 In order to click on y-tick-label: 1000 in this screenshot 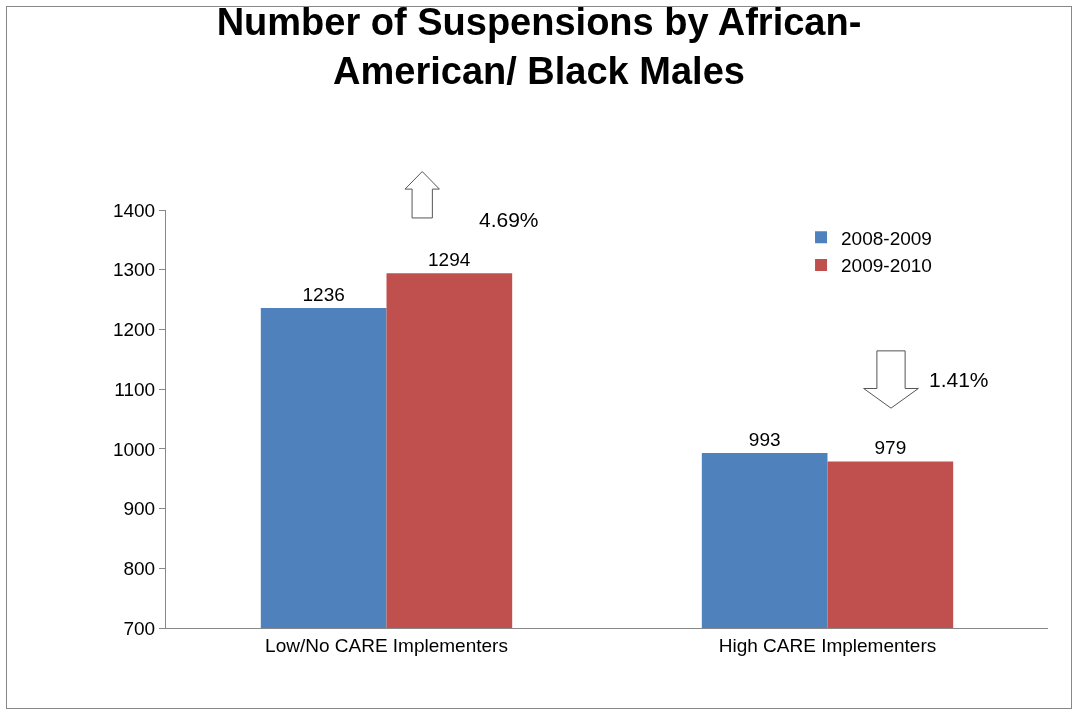, I will do `click(134, 449)`.